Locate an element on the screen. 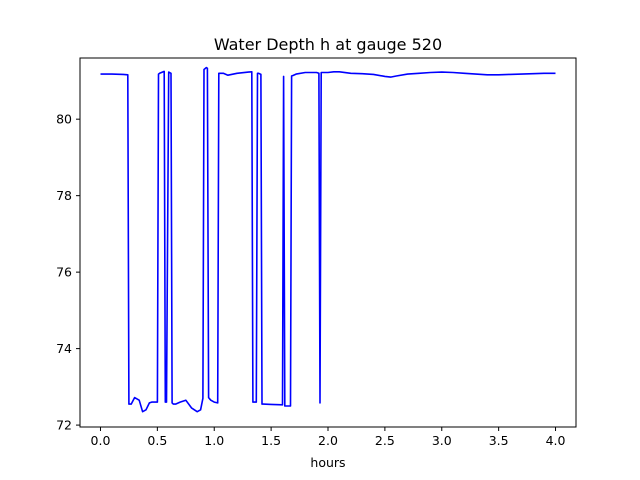  y-tick-label: 72 is located at coordinates (64, 425).